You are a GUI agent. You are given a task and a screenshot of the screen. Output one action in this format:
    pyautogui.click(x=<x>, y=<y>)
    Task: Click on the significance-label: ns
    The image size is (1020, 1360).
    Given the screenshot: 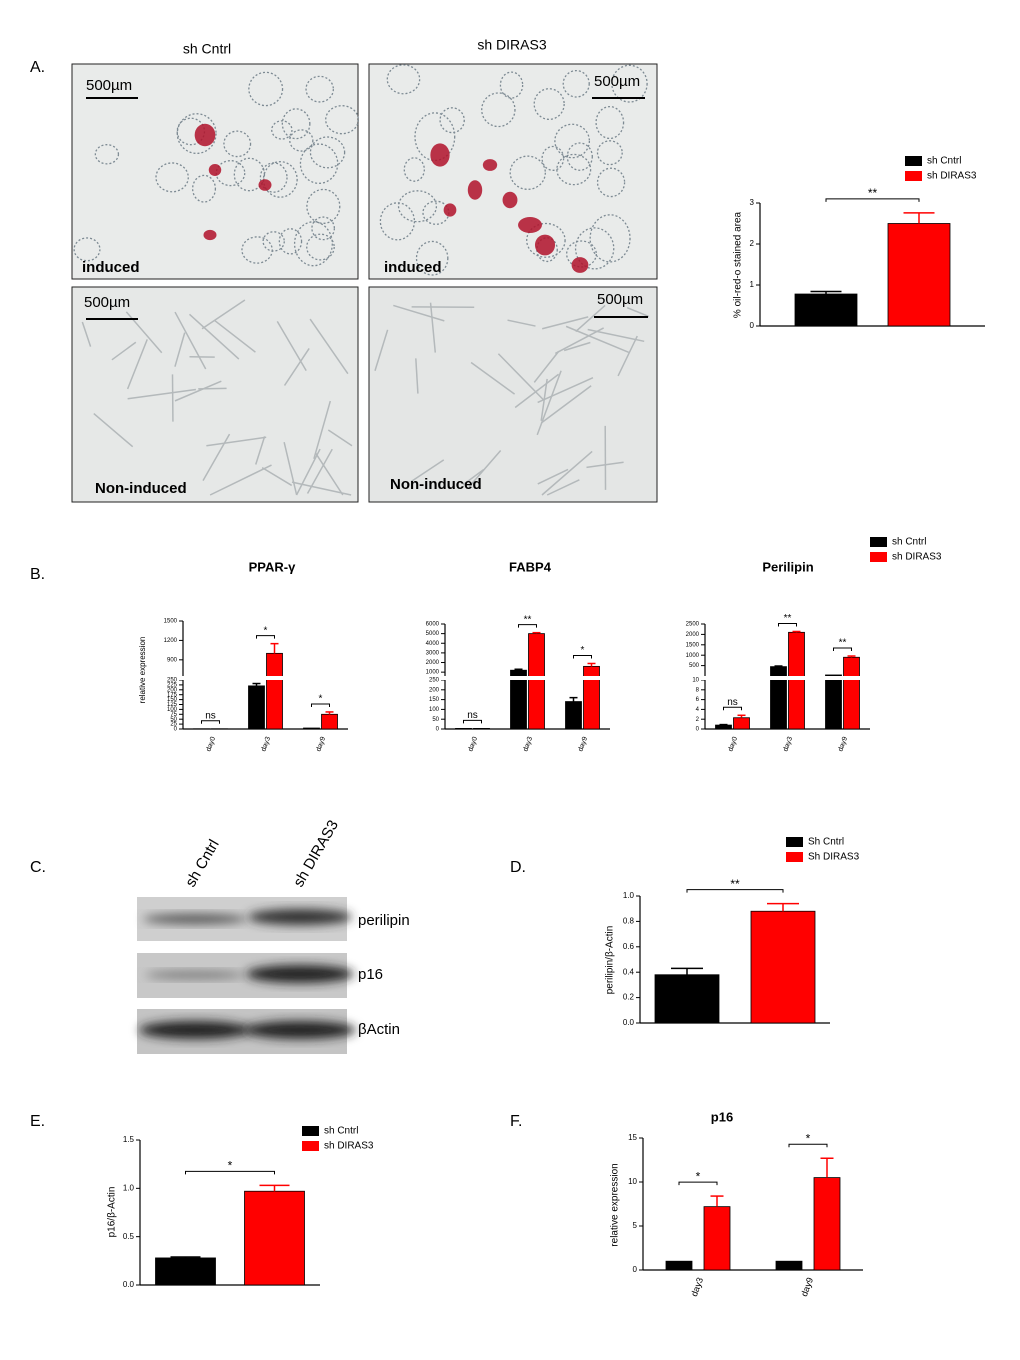 What is the action you would take?
    pyautogui.click(x=472, y=715)
    